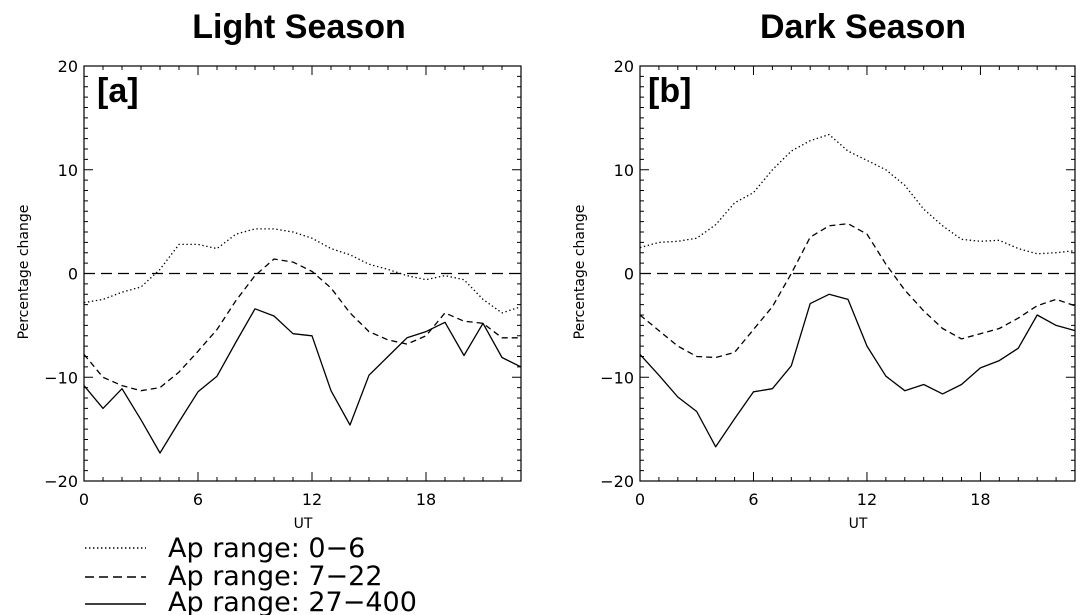 The height and width of the screenshot is (615, 1081). I want to click on series-line-solid-b, so click(857, 370).